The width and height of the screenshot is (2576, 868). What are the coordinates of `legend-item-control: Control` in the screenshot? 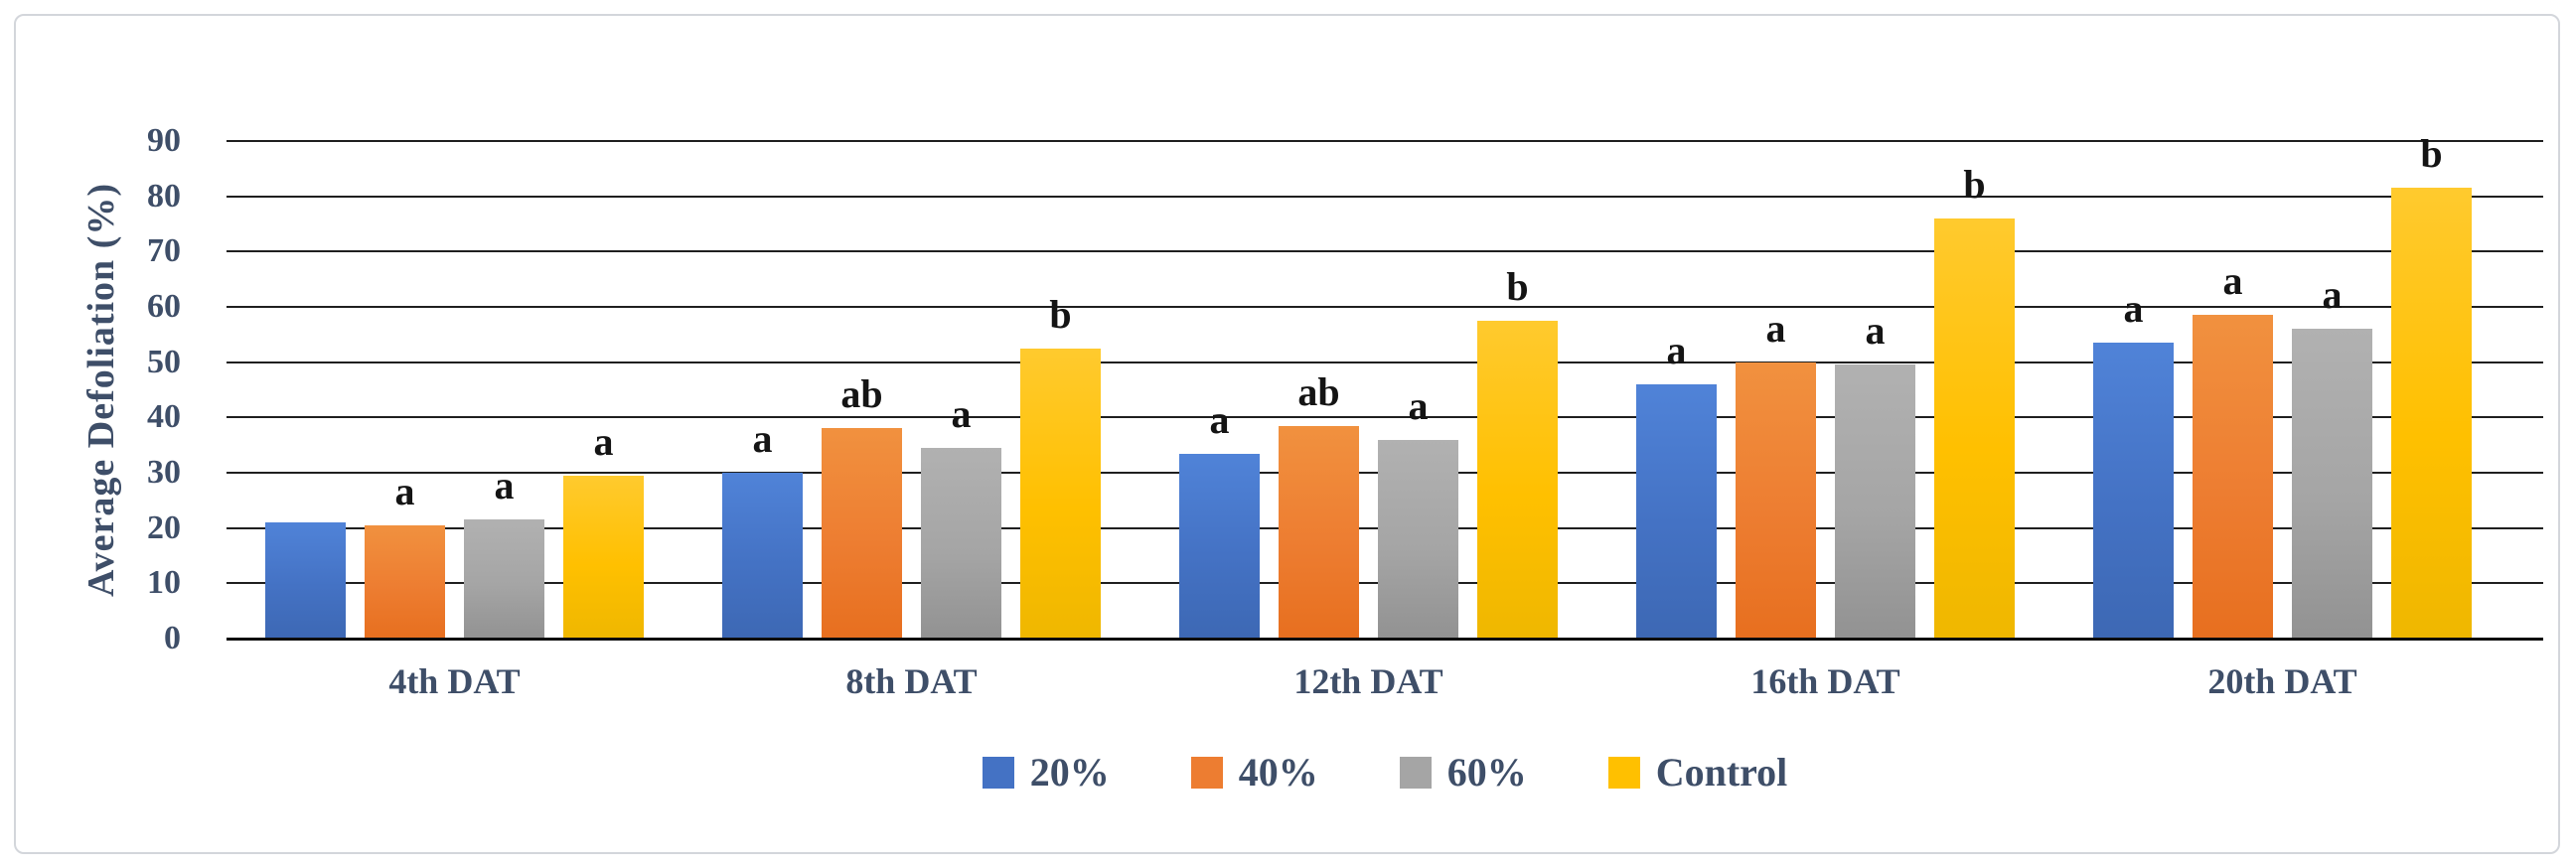 It's located at (1698, 772).